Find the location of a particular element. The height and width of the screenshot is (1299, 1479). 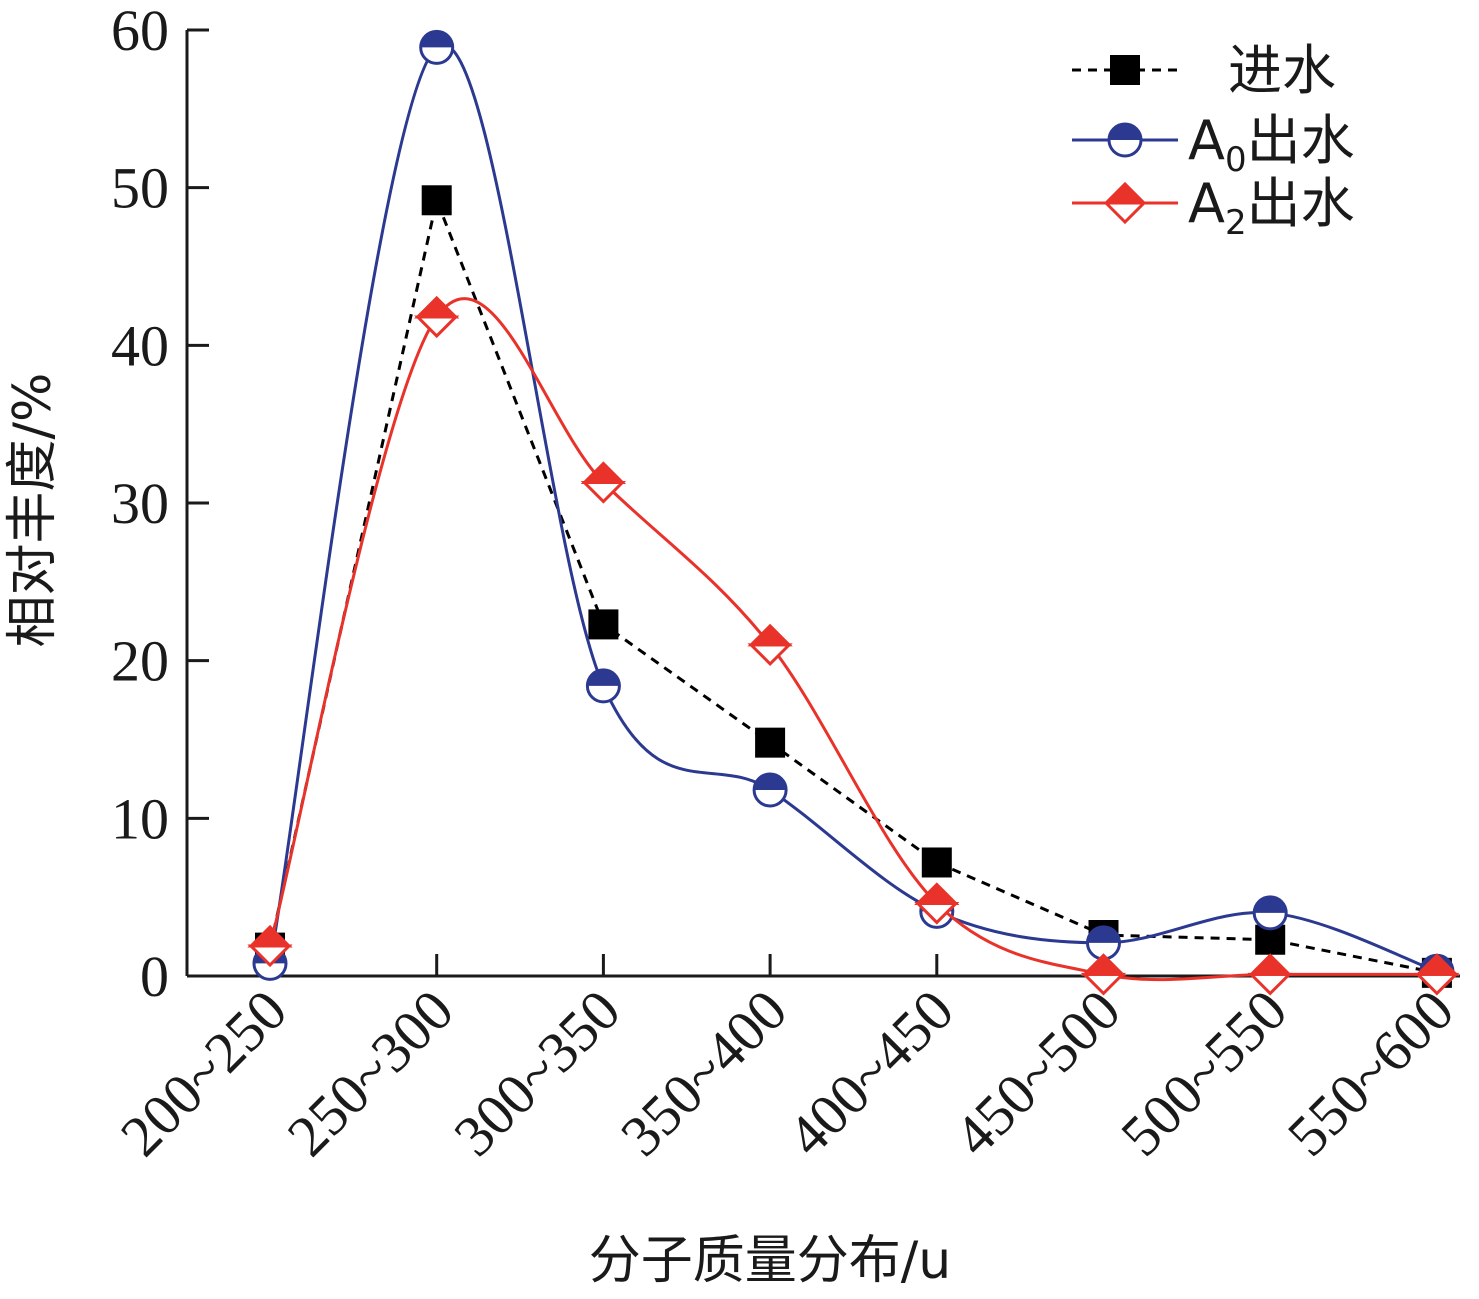

y-axis-label: 相对丰度/% is located at coordinates (33, 510).